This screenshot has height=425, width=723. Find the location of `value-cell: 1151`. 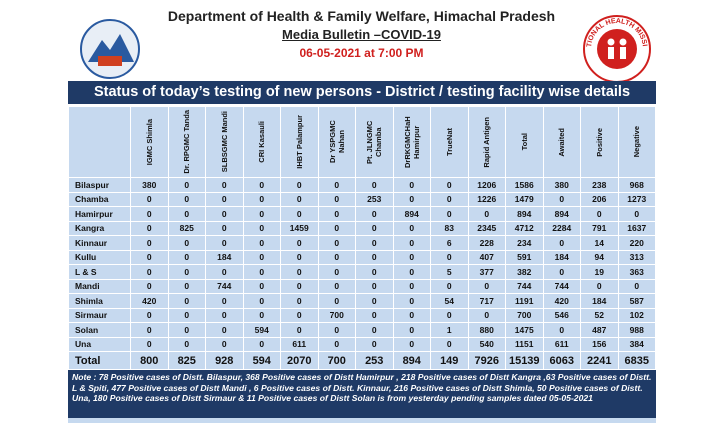

value-cell: 1151 is located at coordinates (524, 344).